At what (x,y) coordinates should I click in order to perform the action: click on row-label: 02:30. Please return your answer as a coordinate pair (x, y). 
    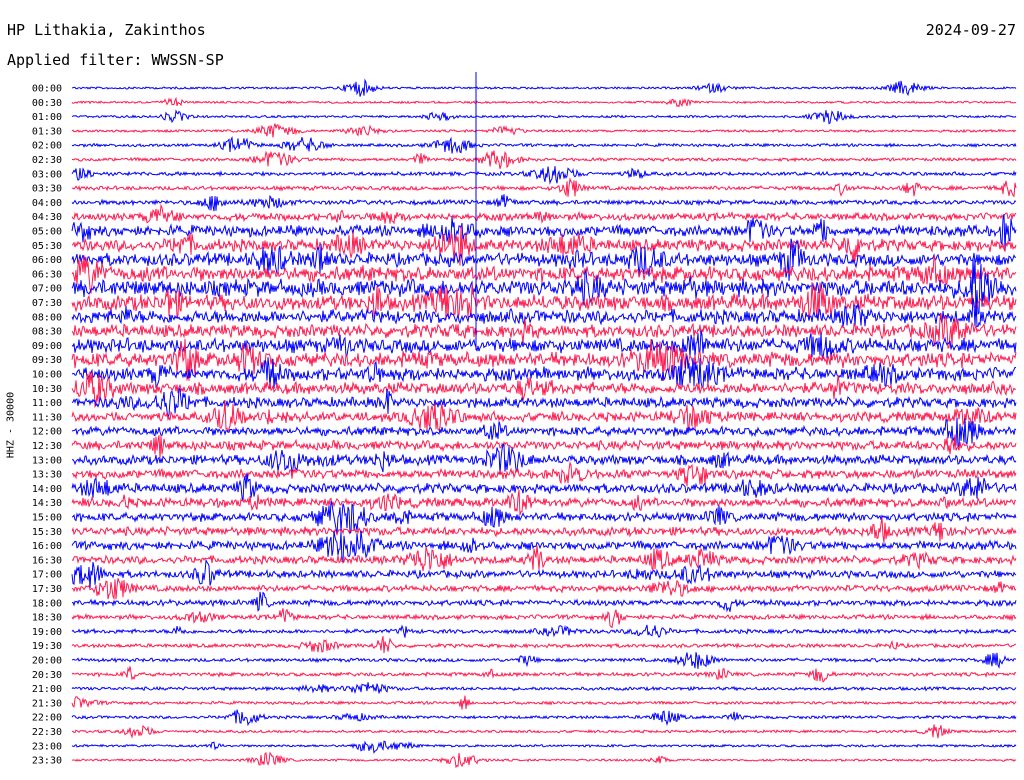
    Looking at the image, I should click on (47, 160).